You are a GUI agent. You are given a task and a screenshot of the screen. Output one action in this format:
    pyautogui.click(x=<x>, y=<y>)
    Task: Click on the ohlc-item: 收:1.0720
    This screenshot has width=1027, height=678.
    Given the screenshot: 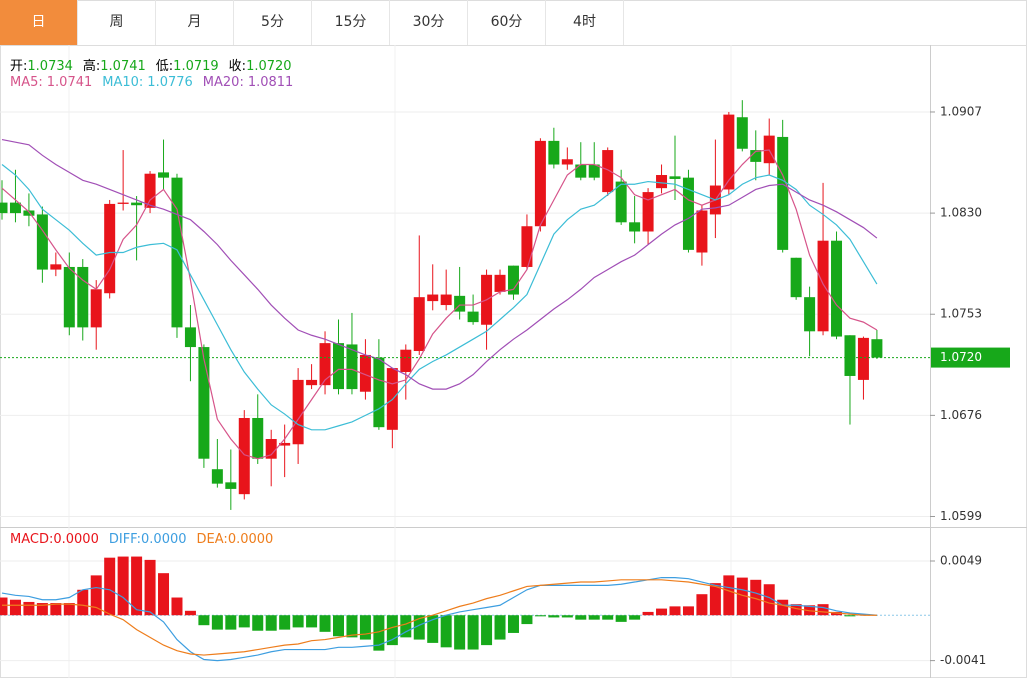 What is the action you would take?
    pyautogui.click(x=260, y=64)
    